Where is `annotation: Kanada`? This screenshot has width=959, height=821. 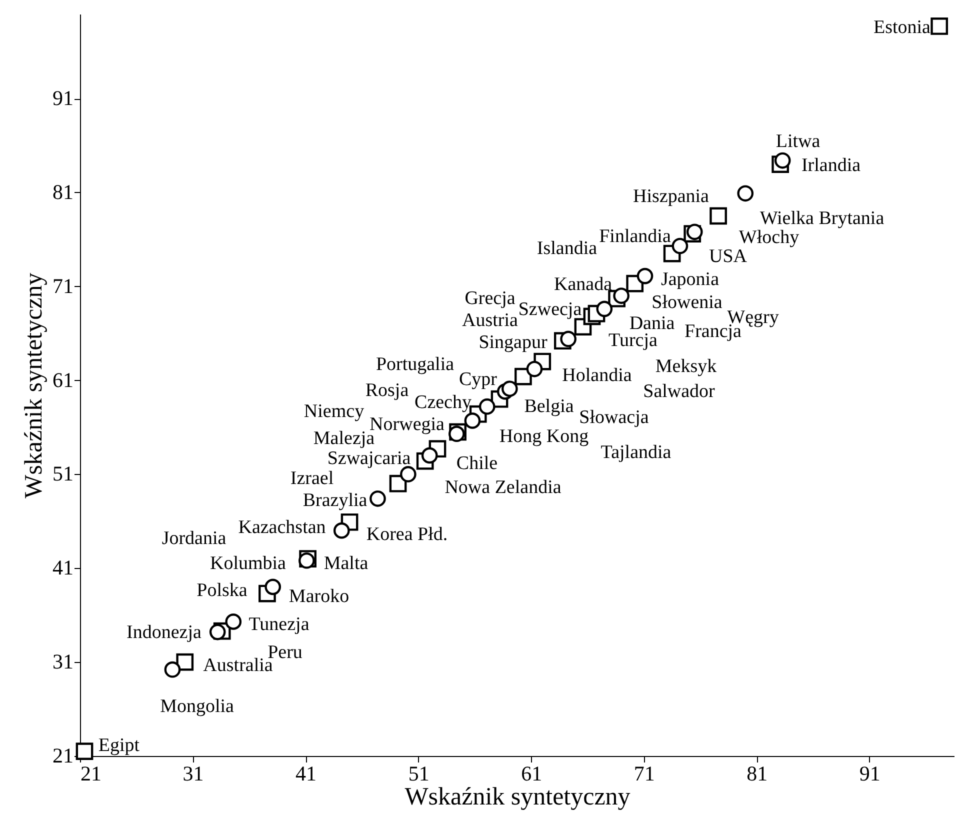
annotation: Kanada is located at coordinates (583, 284).